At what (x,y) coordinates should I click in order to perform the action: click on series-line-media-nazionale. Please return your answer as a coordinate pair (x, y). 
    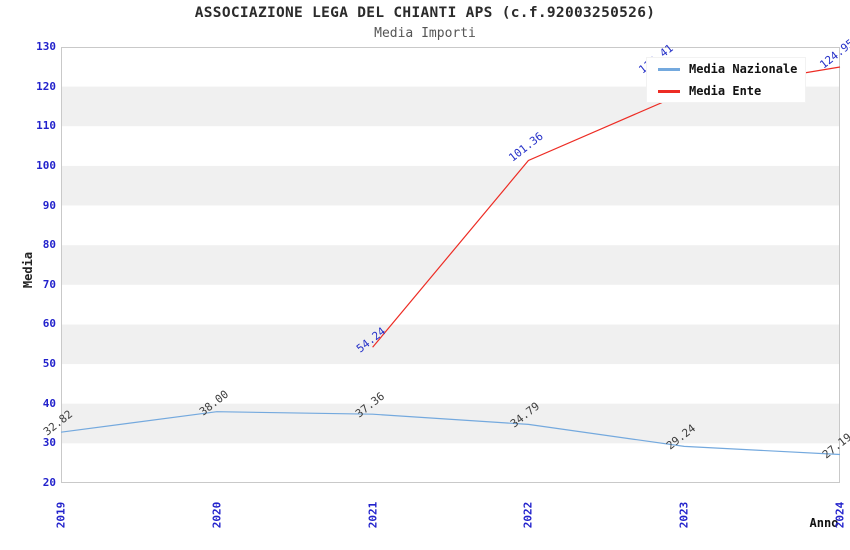
    Looking at the image, I should click on (450, 433).